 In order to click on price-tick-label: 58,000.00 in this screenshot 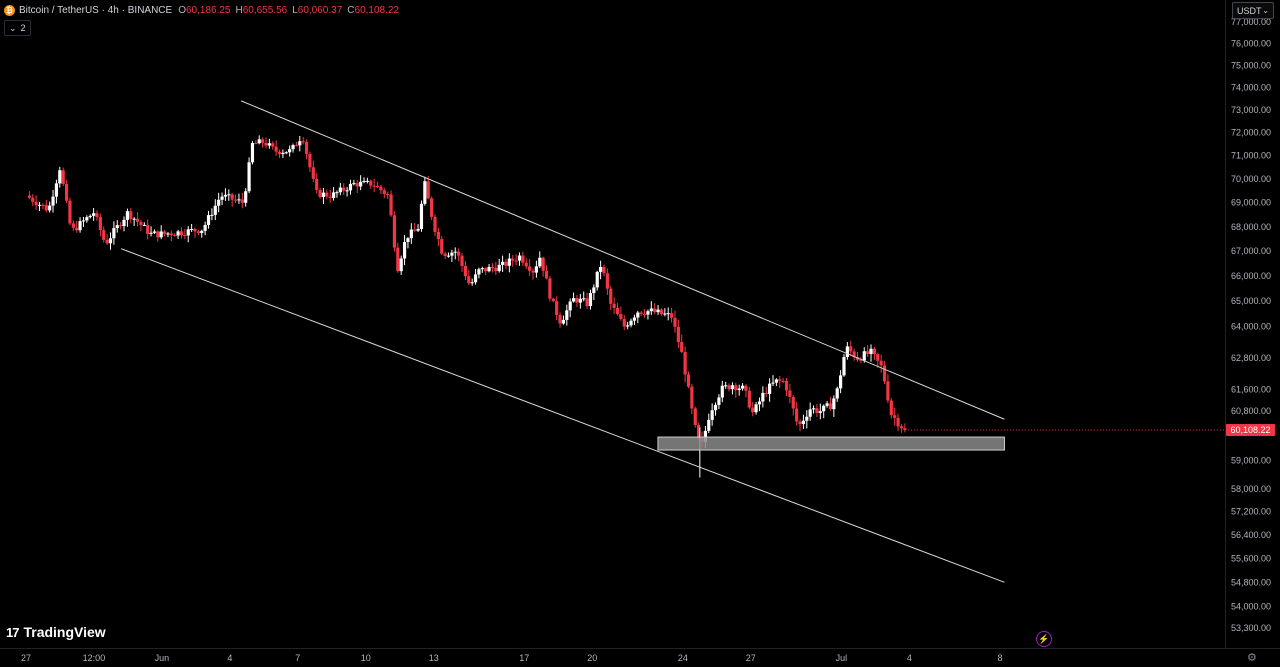, I will do `click(1251, 489)`.